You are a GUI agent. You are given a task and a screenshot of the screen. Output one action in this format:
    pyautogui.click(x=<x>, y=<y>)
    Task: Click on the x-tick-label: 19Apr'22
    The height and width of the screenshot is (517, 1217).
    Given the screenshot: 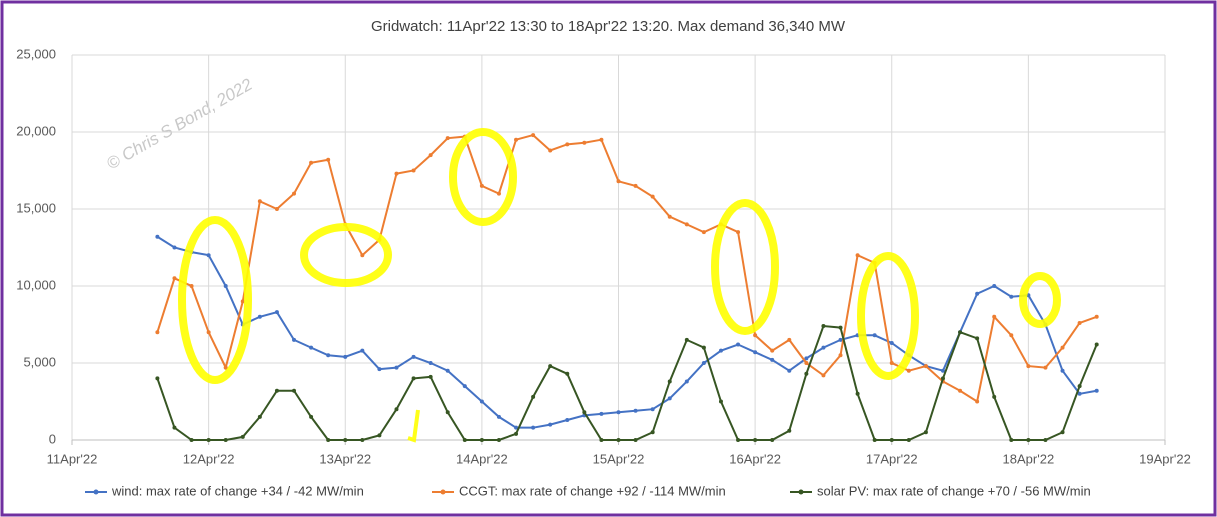 What is the action you would take?
    pyautogui.click(x=1165, y=458)
    